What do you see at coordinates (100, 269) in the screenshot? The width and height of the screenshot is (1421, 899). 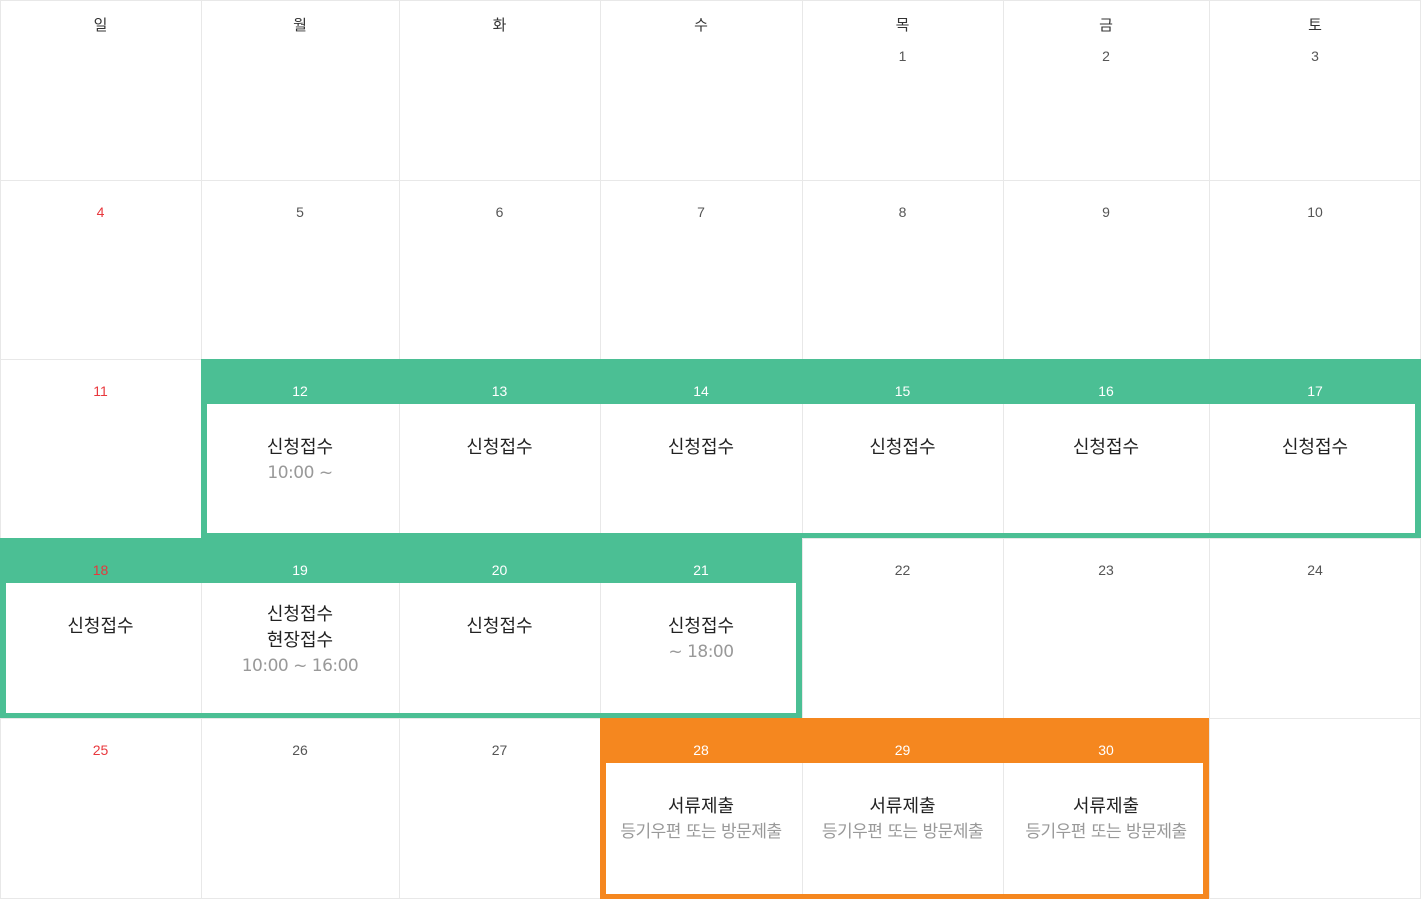 I see `day-cell-4: 4` at bounding box center [100, 269].